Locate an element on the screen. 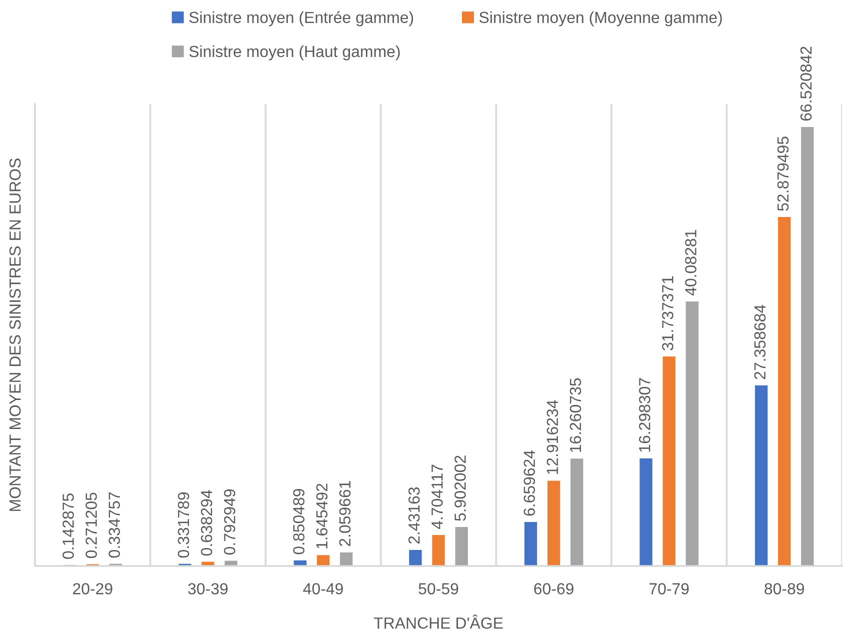 The image size is (844, 630). data-label: 0.638294 is located at coordinates (206, 523).